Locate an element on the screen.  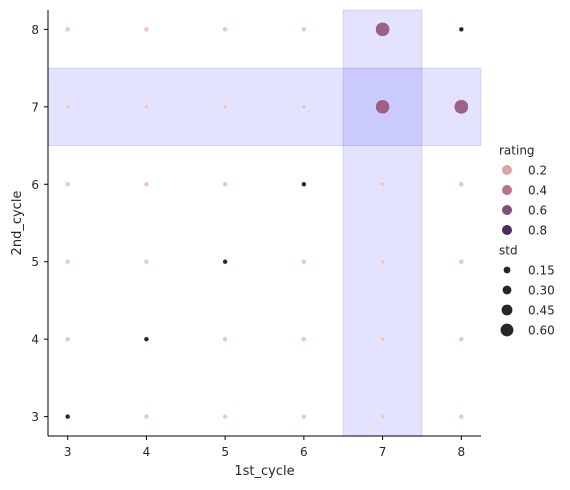
highlight-band-y is located at coordinates (264, 107).